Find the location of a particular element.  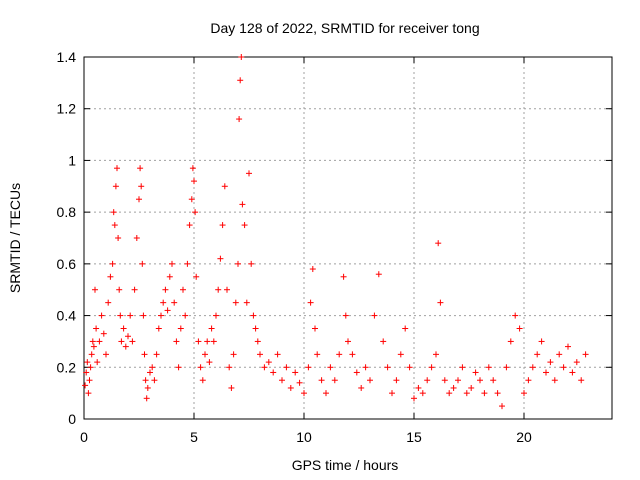

x-tick-label: 10 is located at coordinates (304, 437).